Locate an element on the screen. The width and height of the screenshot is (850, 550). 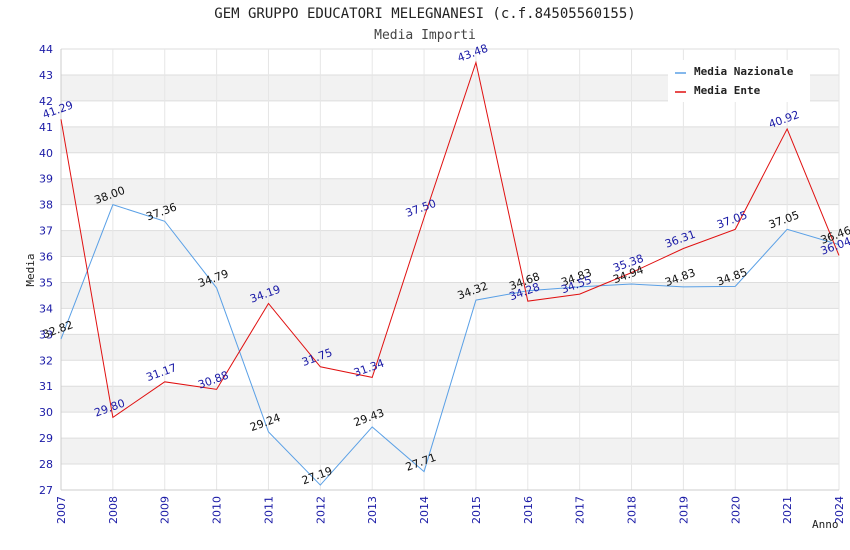
y-tick-label: 28 is located at coordinates (46, 464).